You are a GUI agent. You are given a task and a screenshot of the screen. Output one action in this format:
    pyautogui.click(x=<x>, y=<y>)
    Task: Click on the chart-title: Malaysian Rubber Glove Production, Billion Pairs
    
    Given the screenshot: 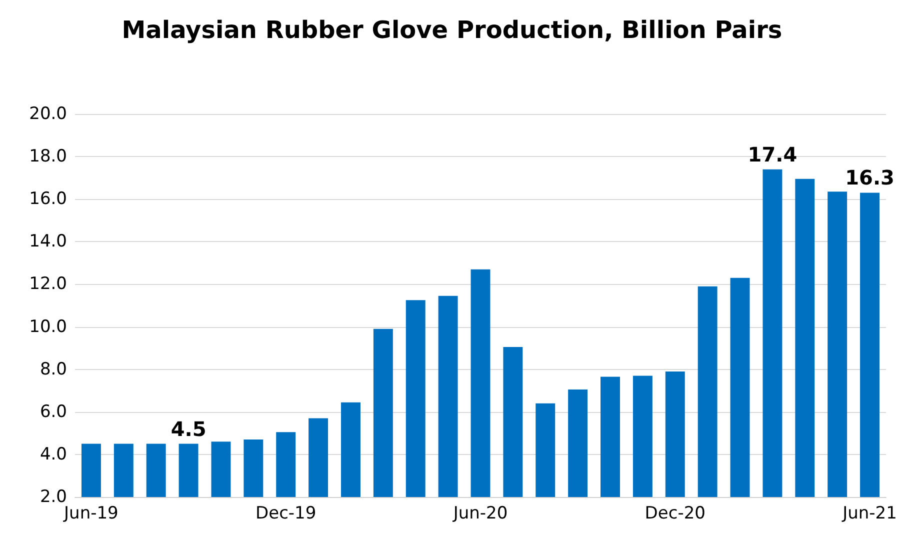 What is the action you would take?
    pyautogui.click(x=452, y=30)
    